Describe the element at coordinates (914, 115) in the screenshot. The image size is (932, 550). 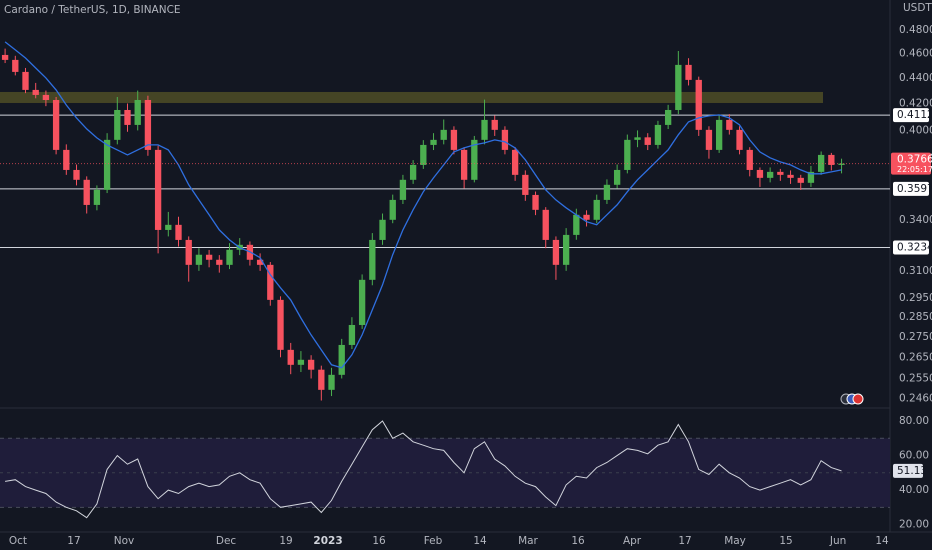
I see `level-label: 0.4112` at that location.